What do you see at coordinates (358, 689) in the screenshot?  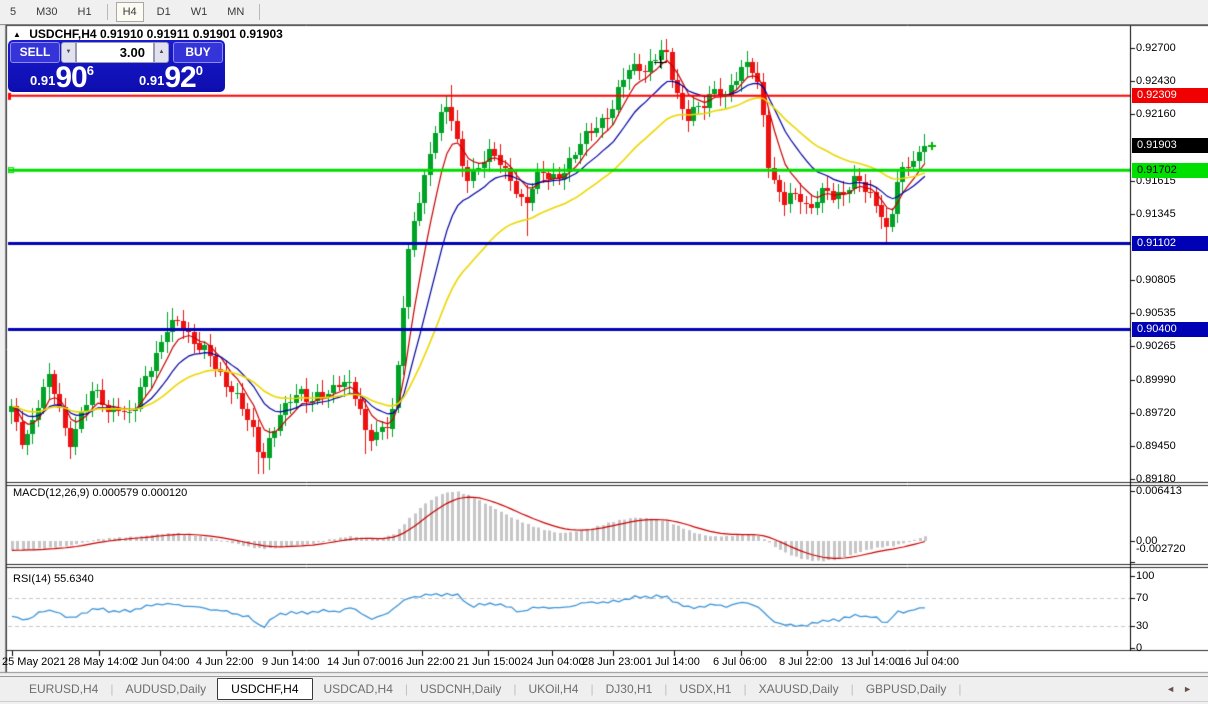 I see `tab-usdcad-h4: USDCAD,H4` at bounding box center [358, 689].